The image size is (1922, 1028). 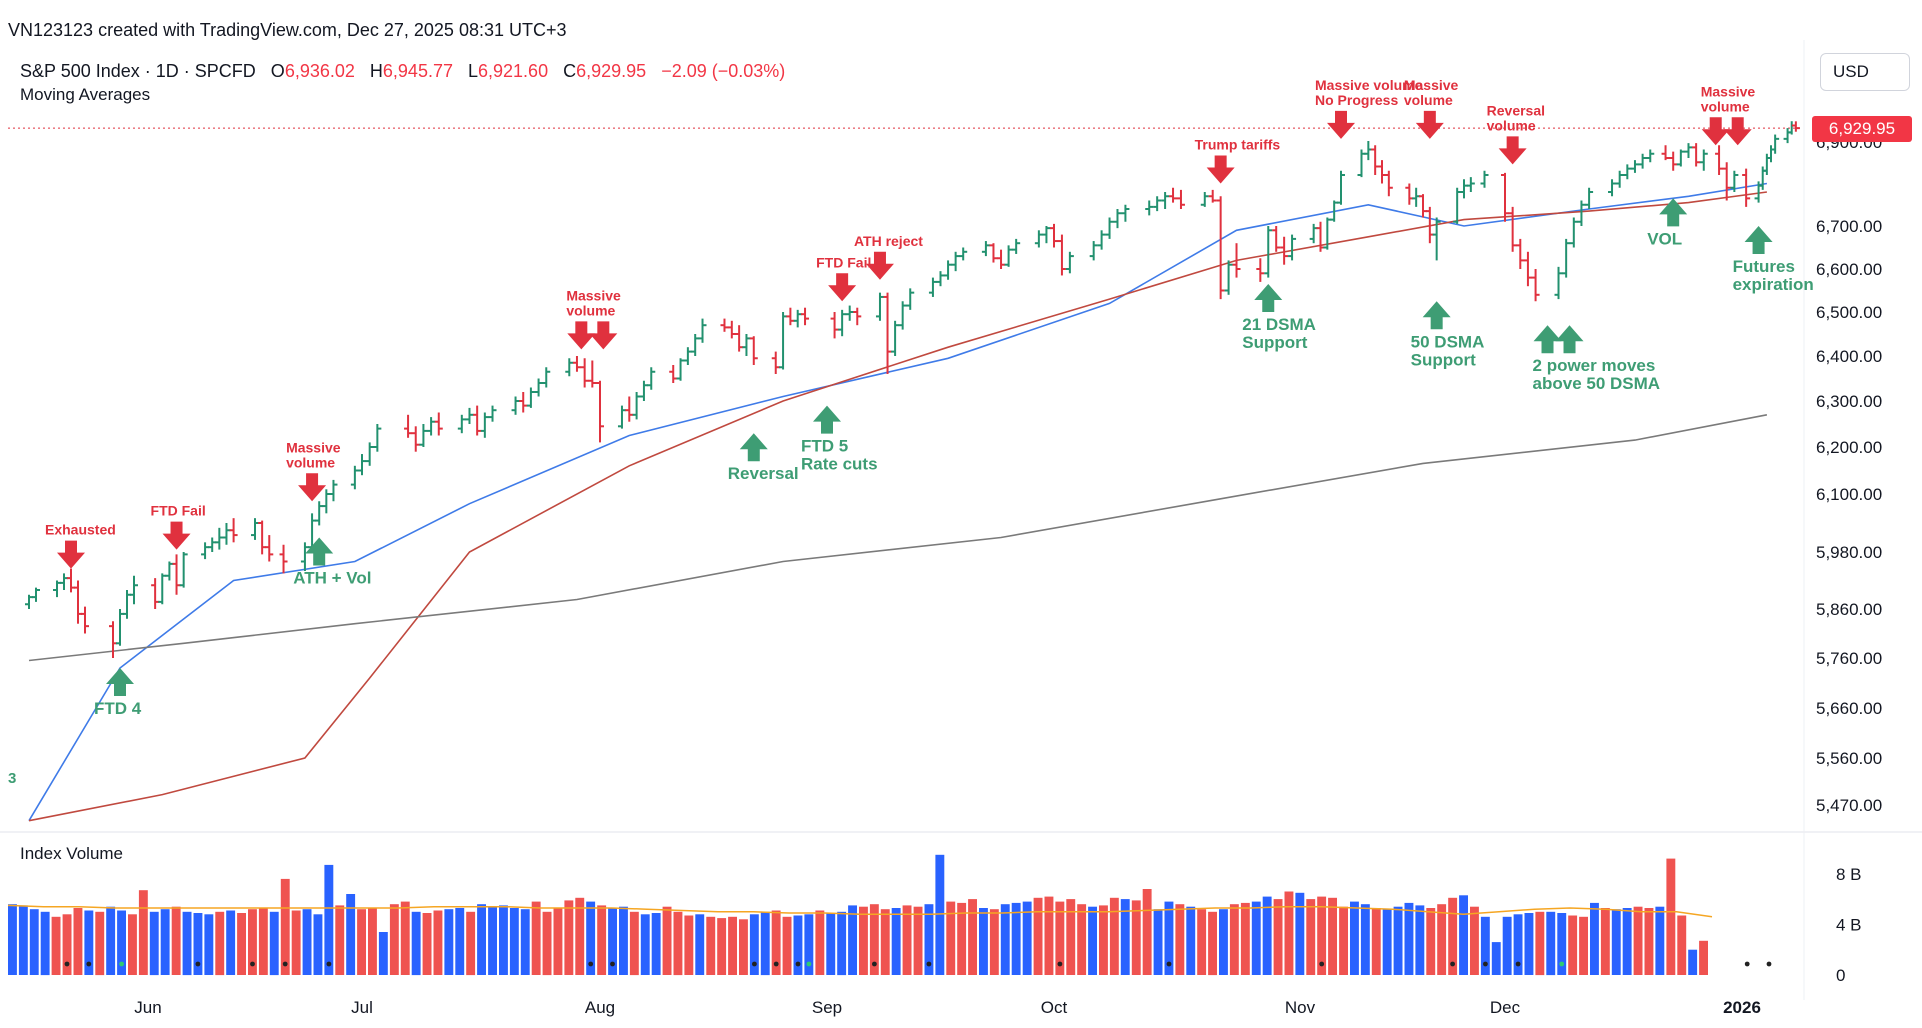 What do you see at coordinates (600, 1007) in the screenshot?
I see `date-tick-label: Aug` at bounding box center [600, 1007].